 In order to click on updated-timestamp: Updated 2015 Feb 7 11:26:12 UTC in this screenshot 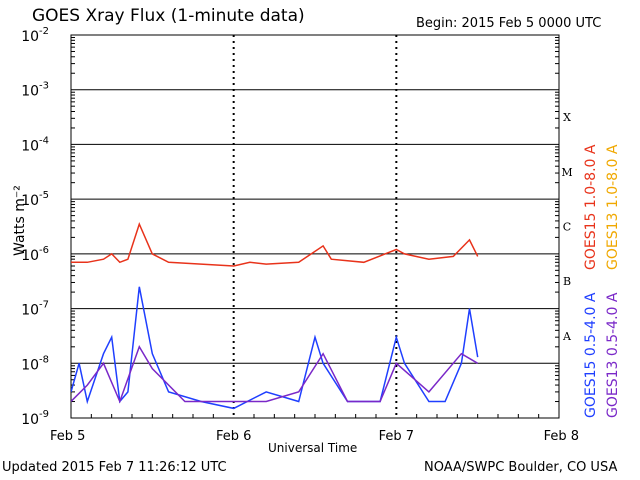, I will do `click(114, 467)`.